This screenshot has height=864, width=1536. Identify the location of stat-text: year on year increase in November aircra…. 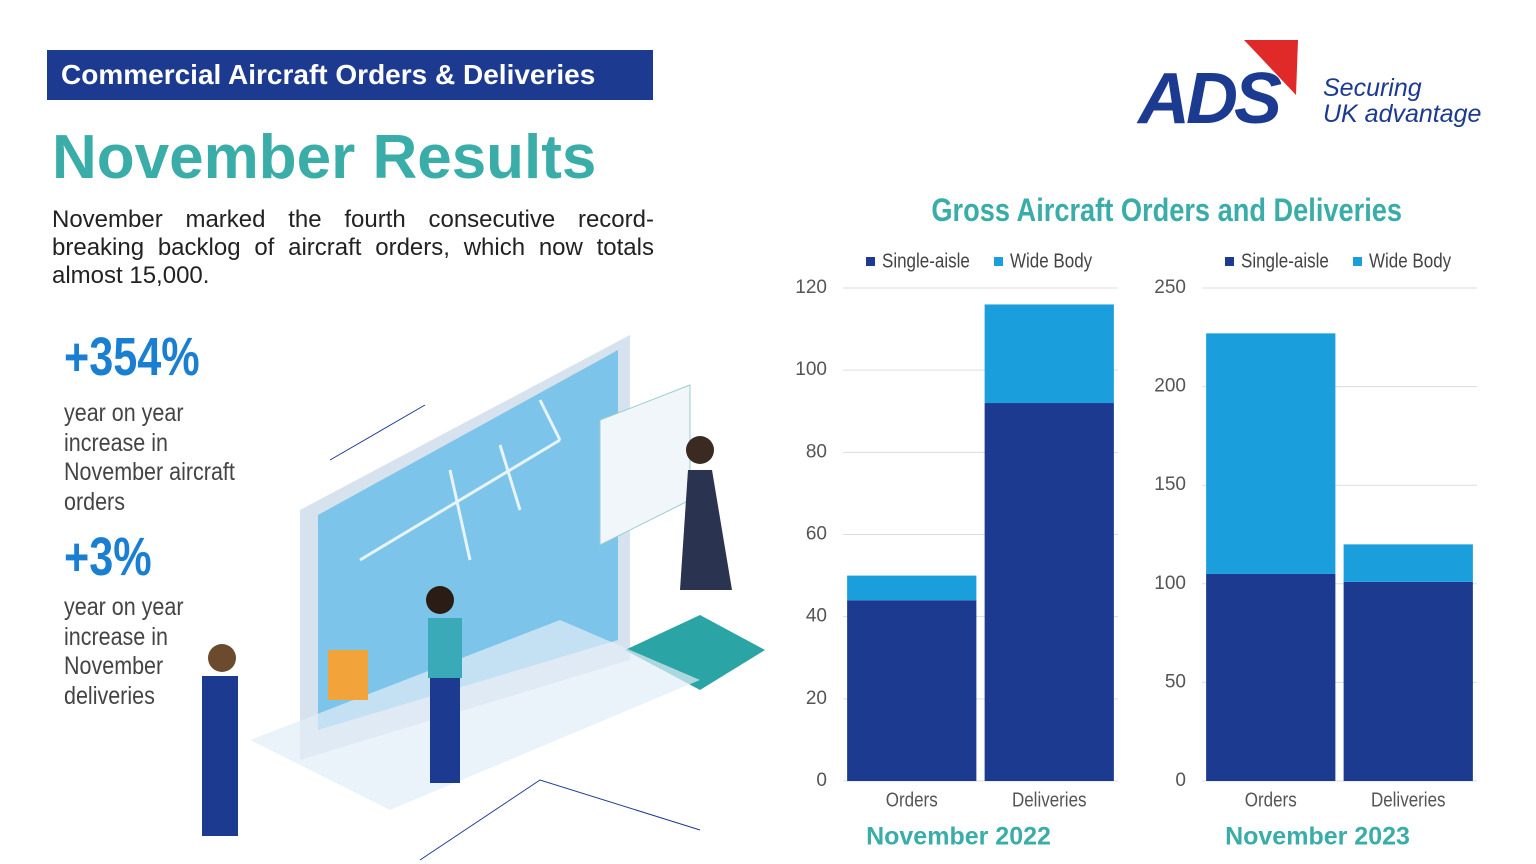
(149, 457).